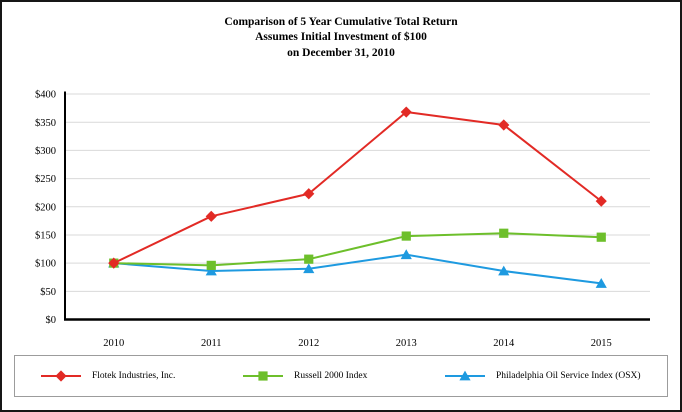 Image resolution: width=682 pixels, height=412 pixels. I want to click on x-tick-label: 2012, so click(308, 343).